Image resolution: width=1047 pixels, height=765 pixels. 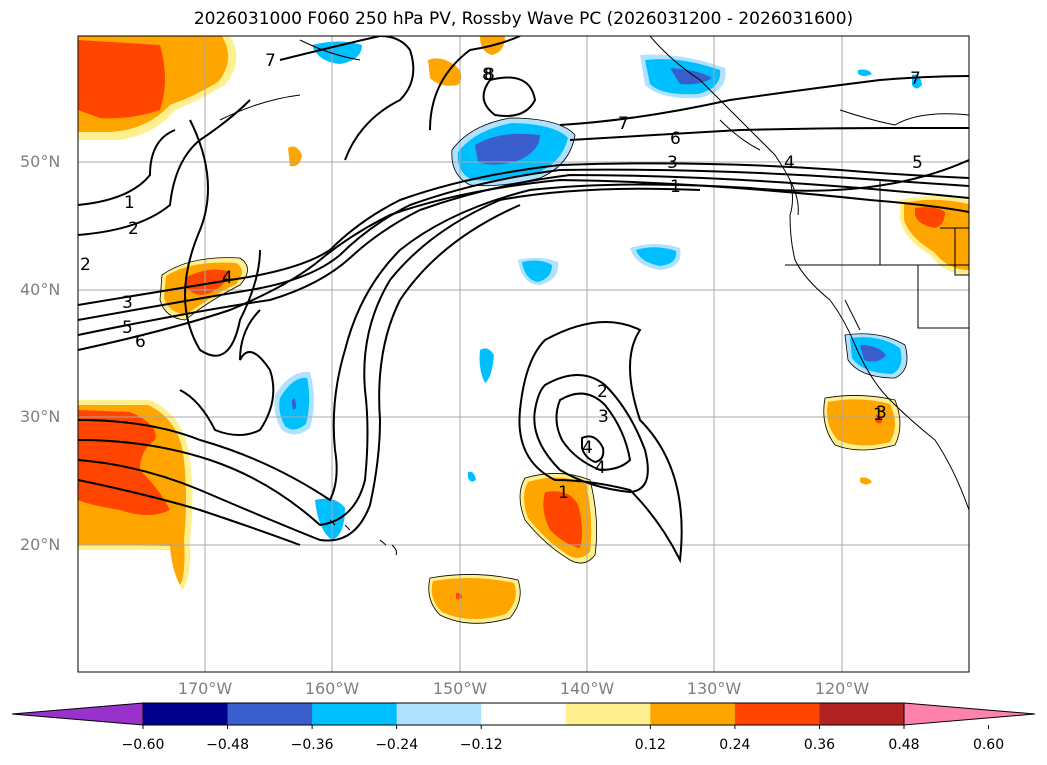 I want to click on lat-label-40n: 40°N, so click(x=40, y=289).